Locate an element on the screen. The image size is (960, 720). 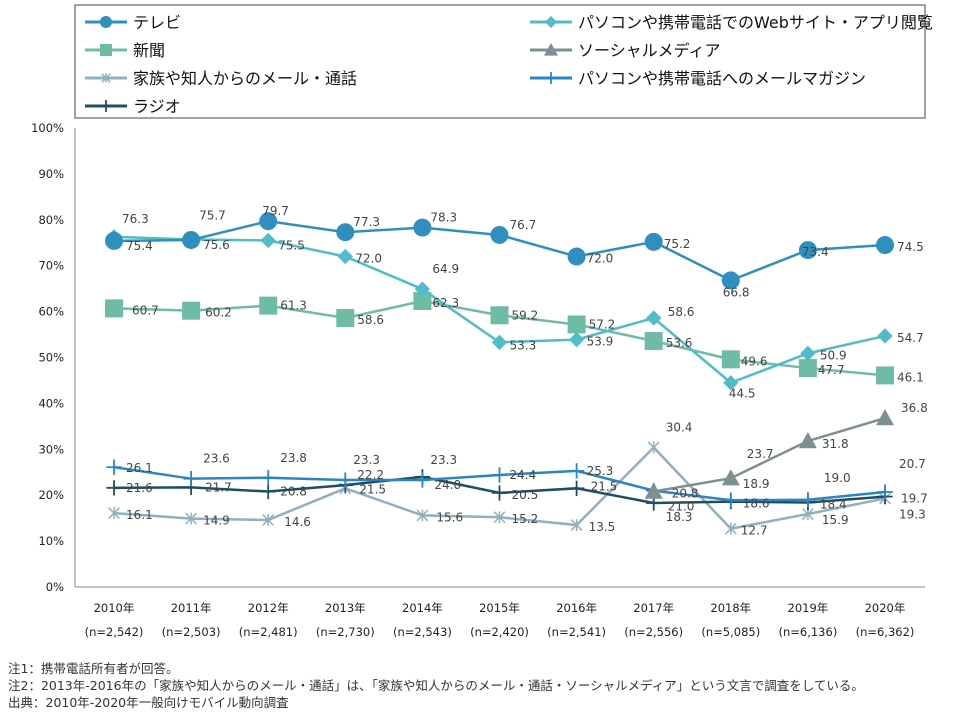
y-tick-label: 90% is located at coordinates (51, 174).